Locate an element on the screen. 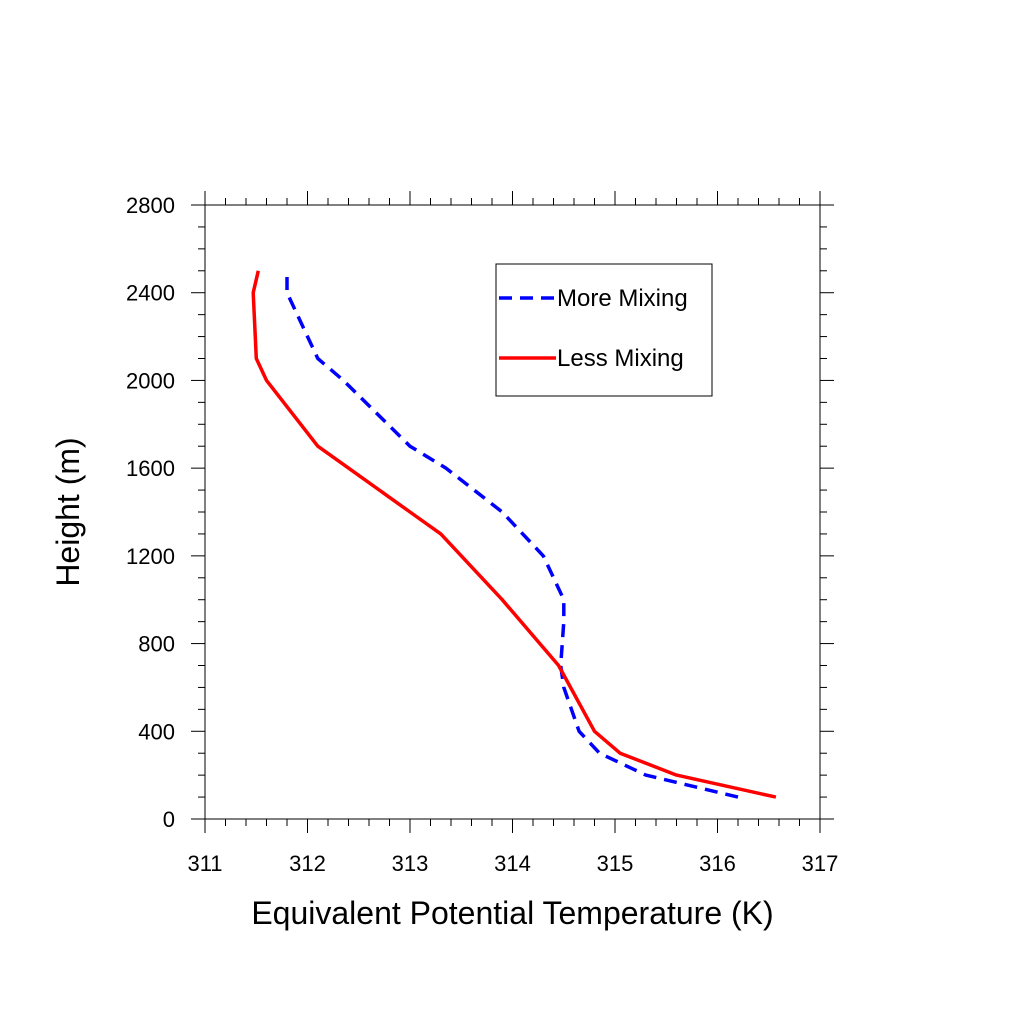 The height and width of the screenshot is (1024, 1024). legend-box is located at coordinates (604, 330).